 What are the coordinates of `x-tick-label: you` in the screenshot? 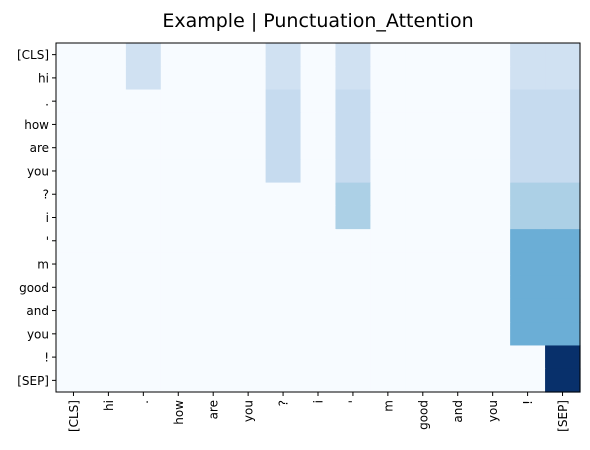 It's located at (493, 411).